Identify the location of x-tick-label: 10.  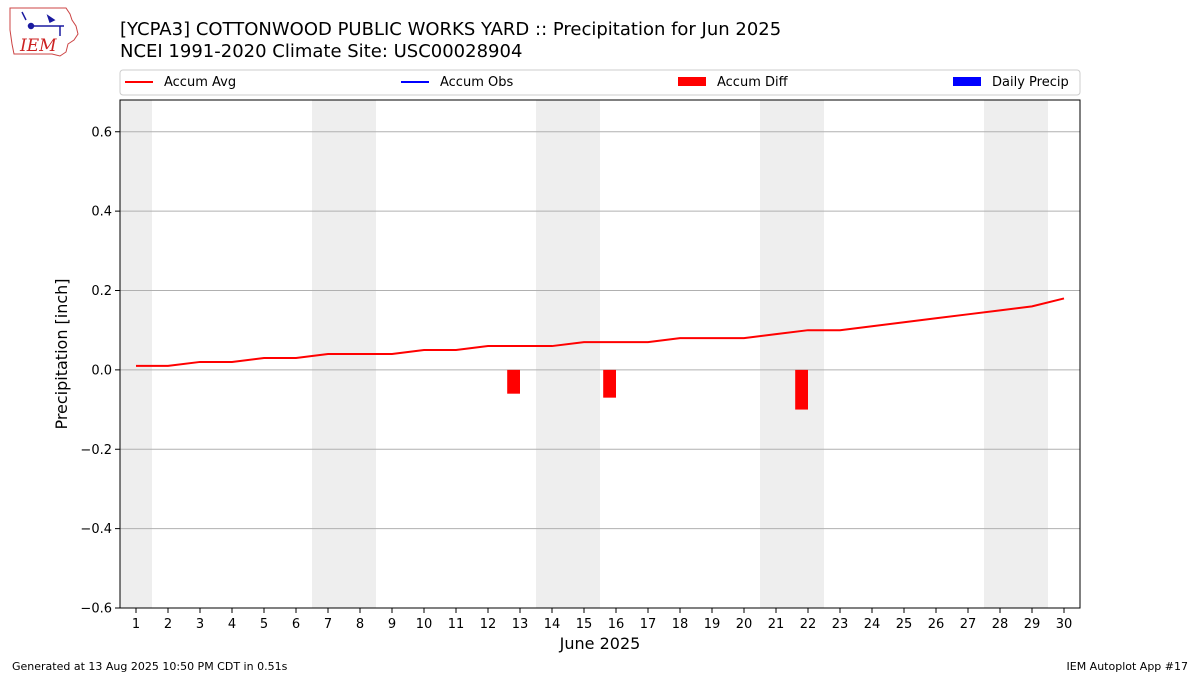
(424, 624).